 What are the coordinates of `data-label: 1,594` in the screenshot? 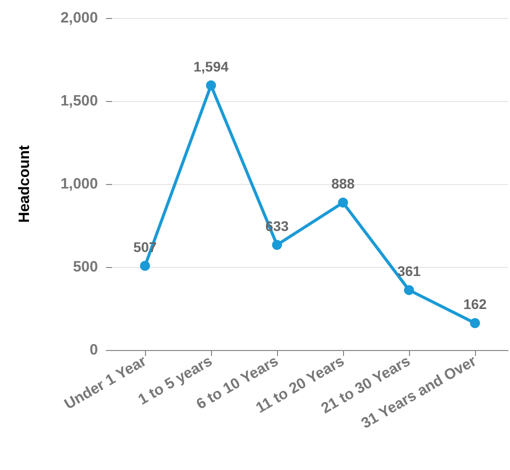 It's located at (211, 66).